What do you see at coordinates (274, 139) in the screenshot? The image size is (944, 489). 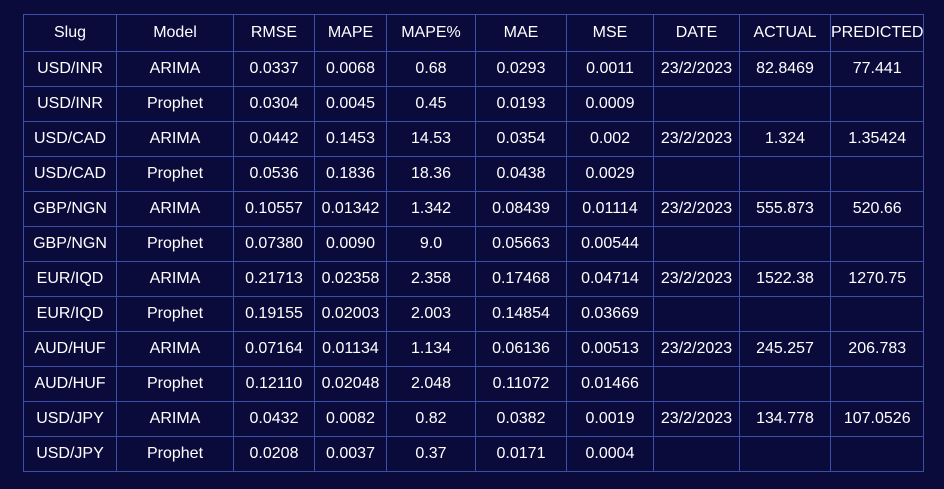 I see `cell-rmse: 0.0442` at bounding box center [274, 139].